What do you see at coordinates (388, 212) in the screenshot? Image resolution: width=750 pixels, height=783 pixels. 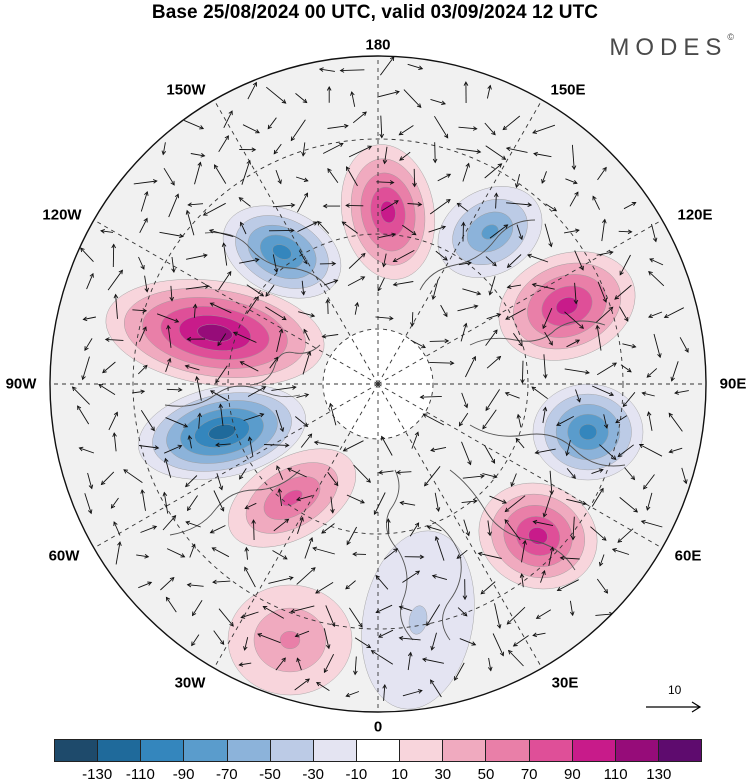 I see `anomaly-positive` at bounding box center [388, 212].